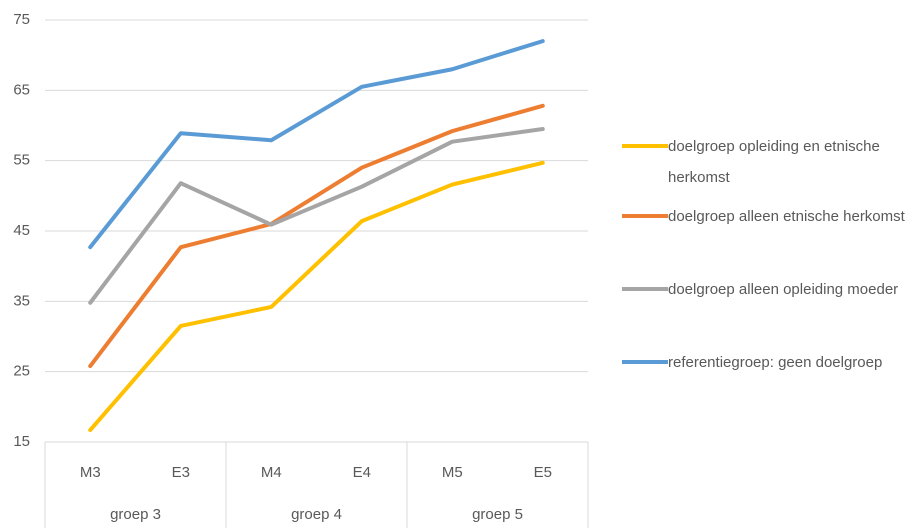  What do you see at coordinates (21, 160) in the screenshot?
I see `y-tick-label: 55` at bounding box center [21, 160].